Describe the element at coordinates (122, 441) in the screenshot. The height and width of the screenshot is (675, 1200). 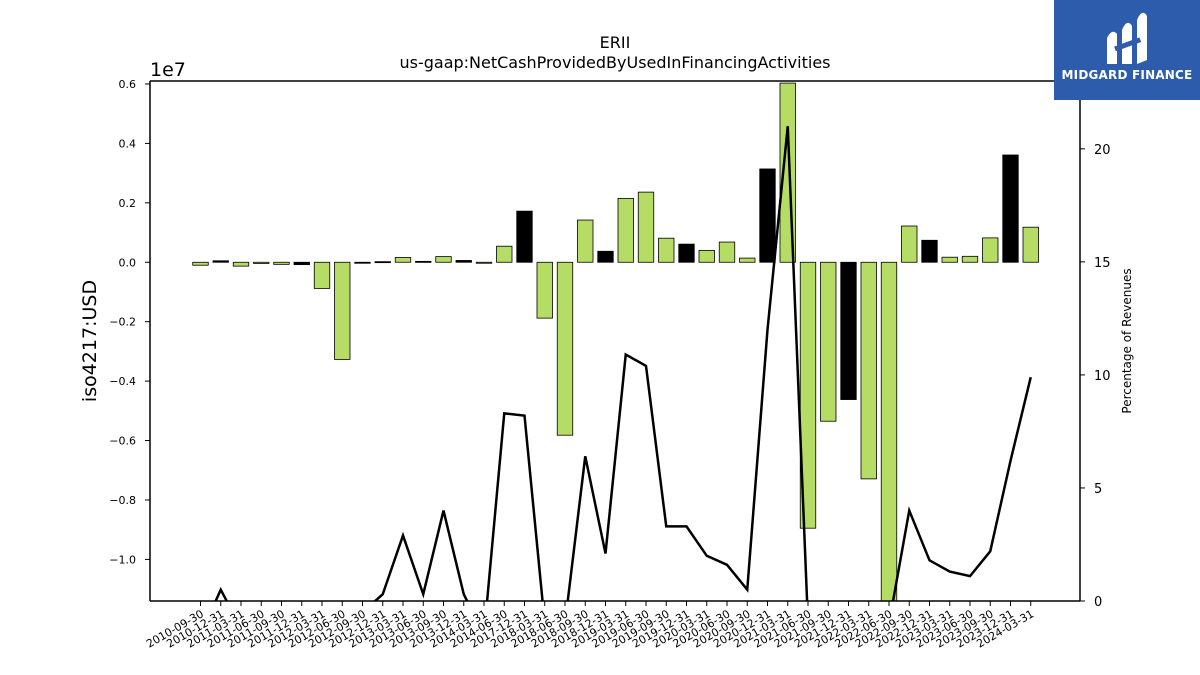
I see `y-tick-label: −0.6` at that location.